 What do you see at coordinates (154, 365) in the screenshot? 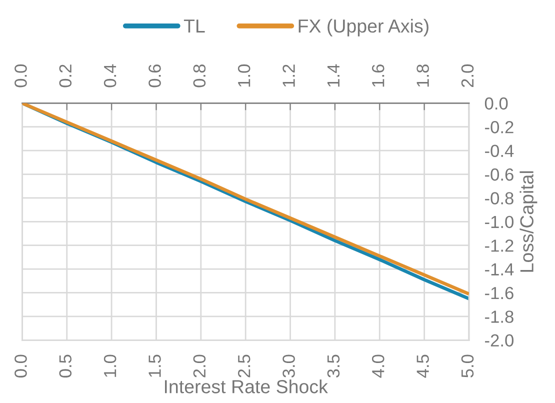
I see `x-tick-label: 1.5` at bounding box center [154, 365].